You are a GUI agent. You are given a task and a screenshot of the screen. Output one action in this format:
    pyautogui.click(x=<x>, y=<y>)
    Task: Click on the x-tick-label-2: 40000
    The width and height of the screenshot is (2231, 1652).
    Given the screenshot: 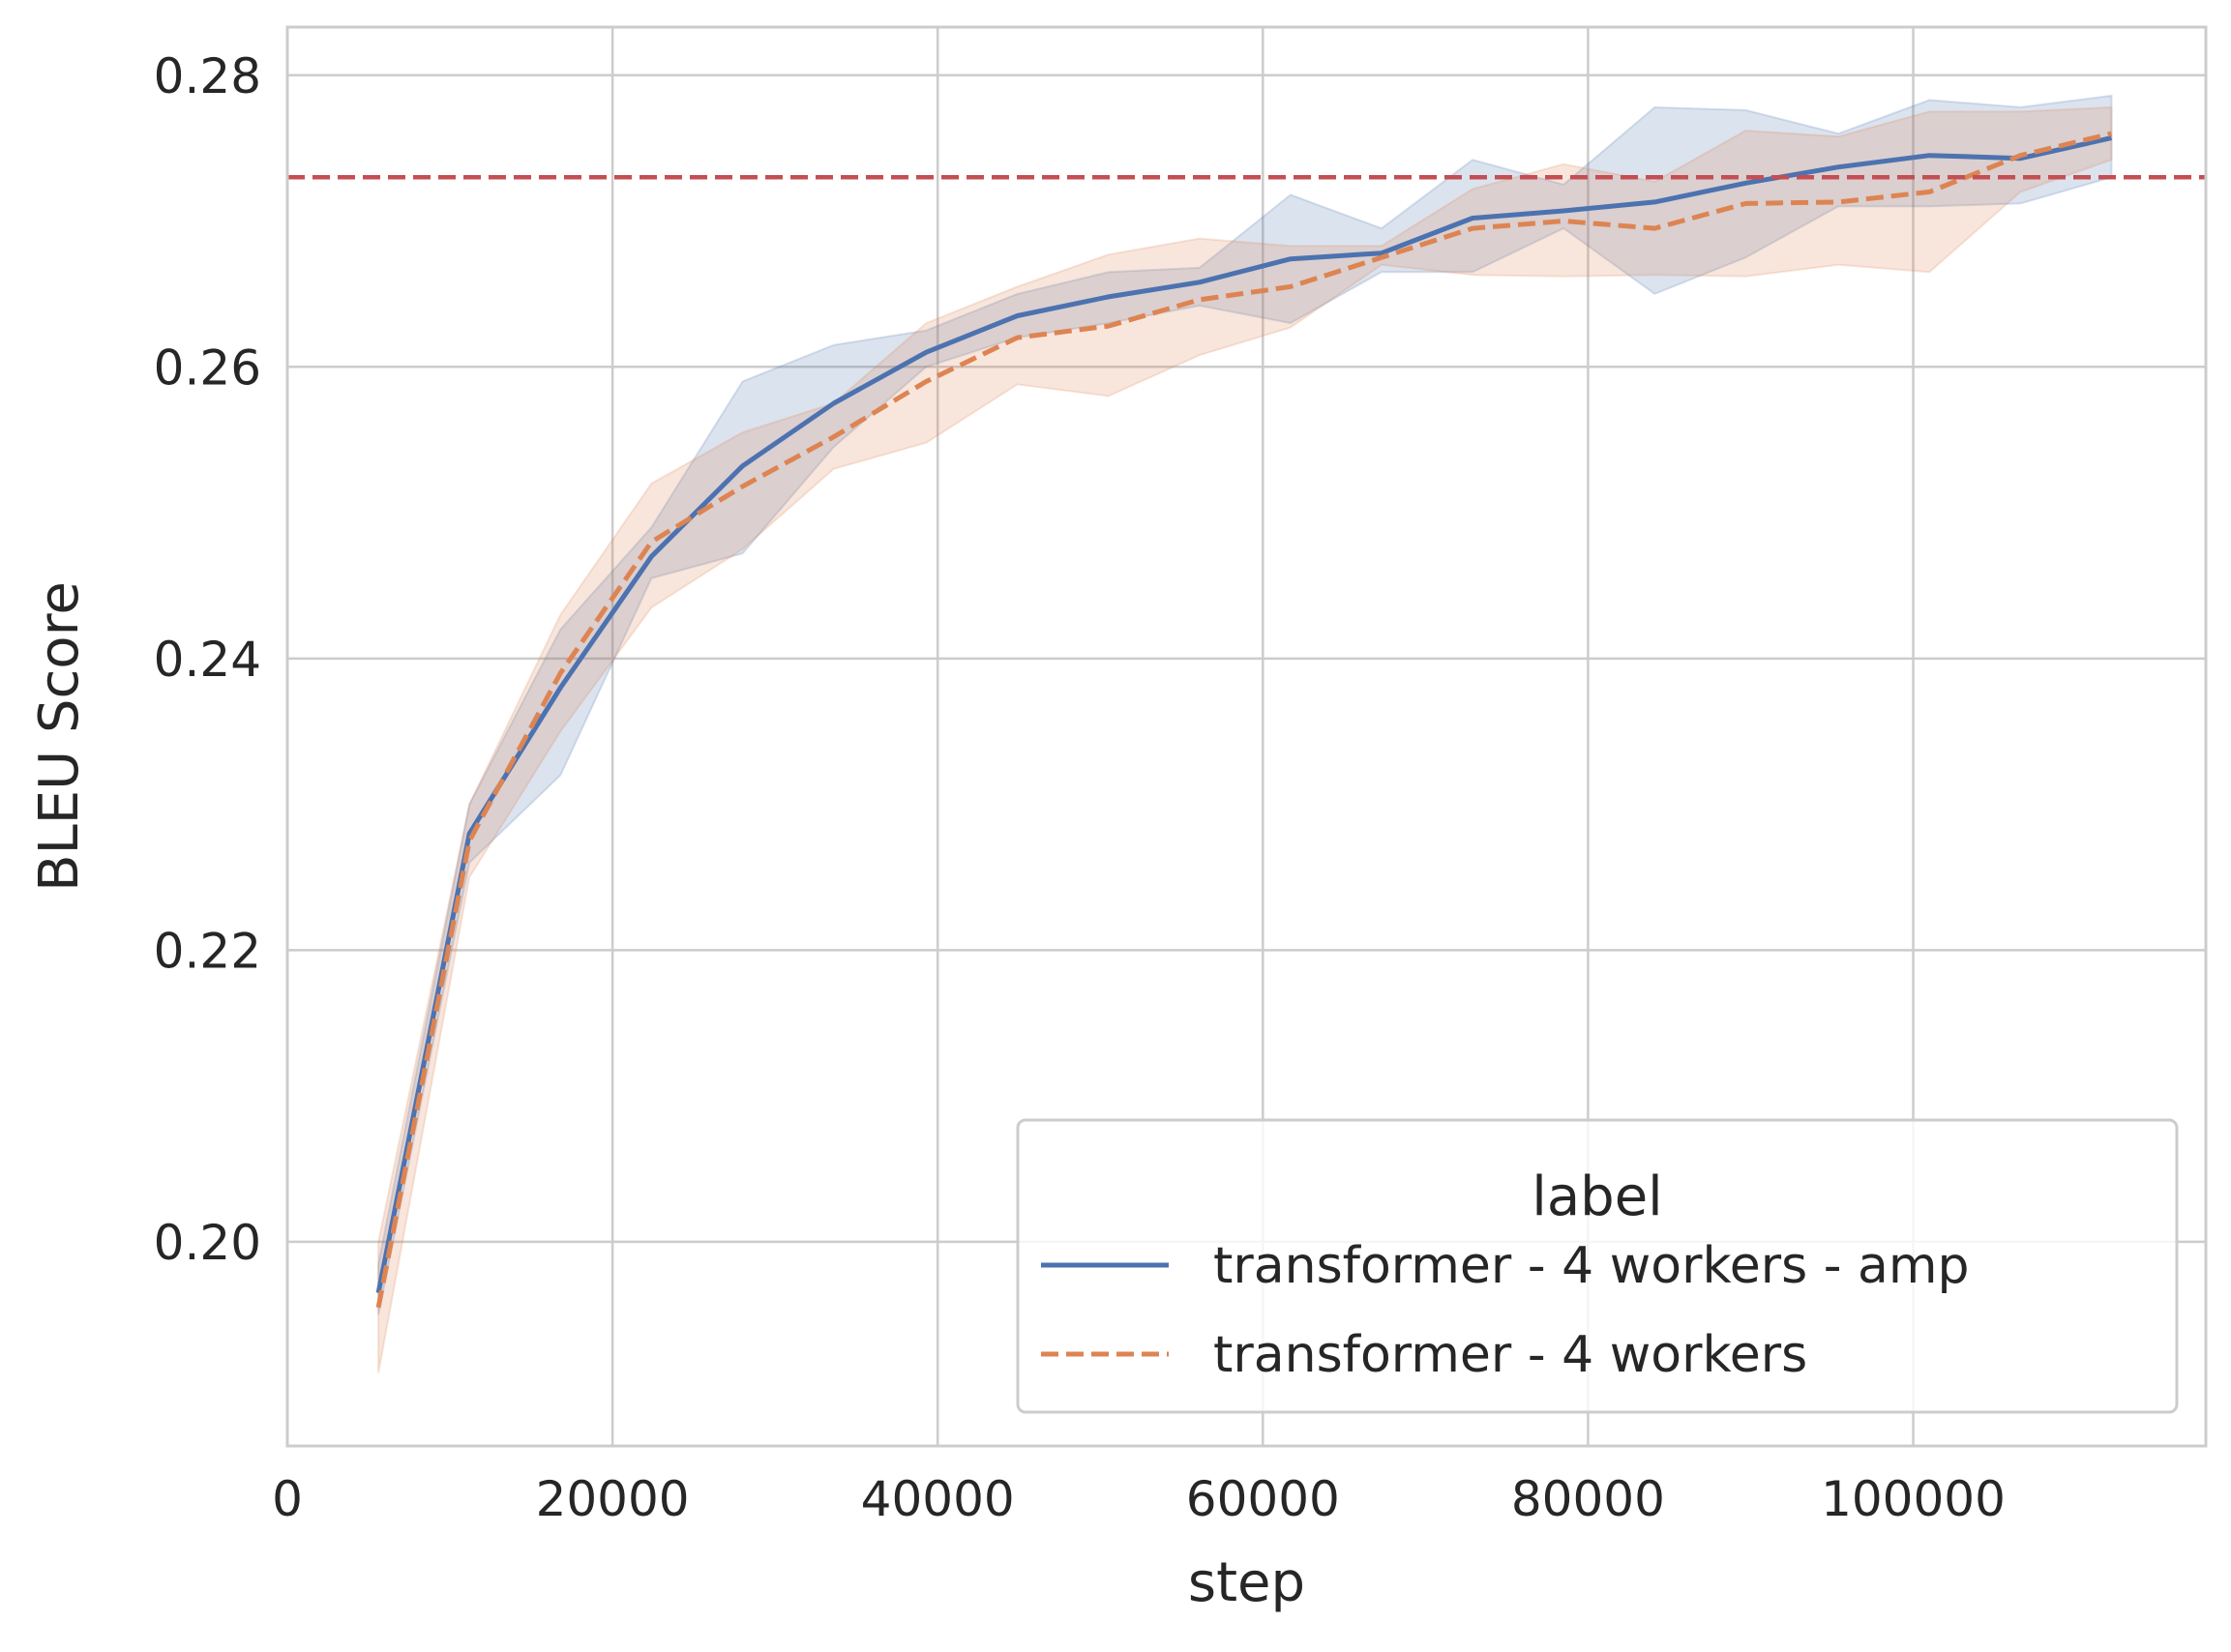 What is the action you would take?
    pyautogui.click(x=938, y=1499)
    